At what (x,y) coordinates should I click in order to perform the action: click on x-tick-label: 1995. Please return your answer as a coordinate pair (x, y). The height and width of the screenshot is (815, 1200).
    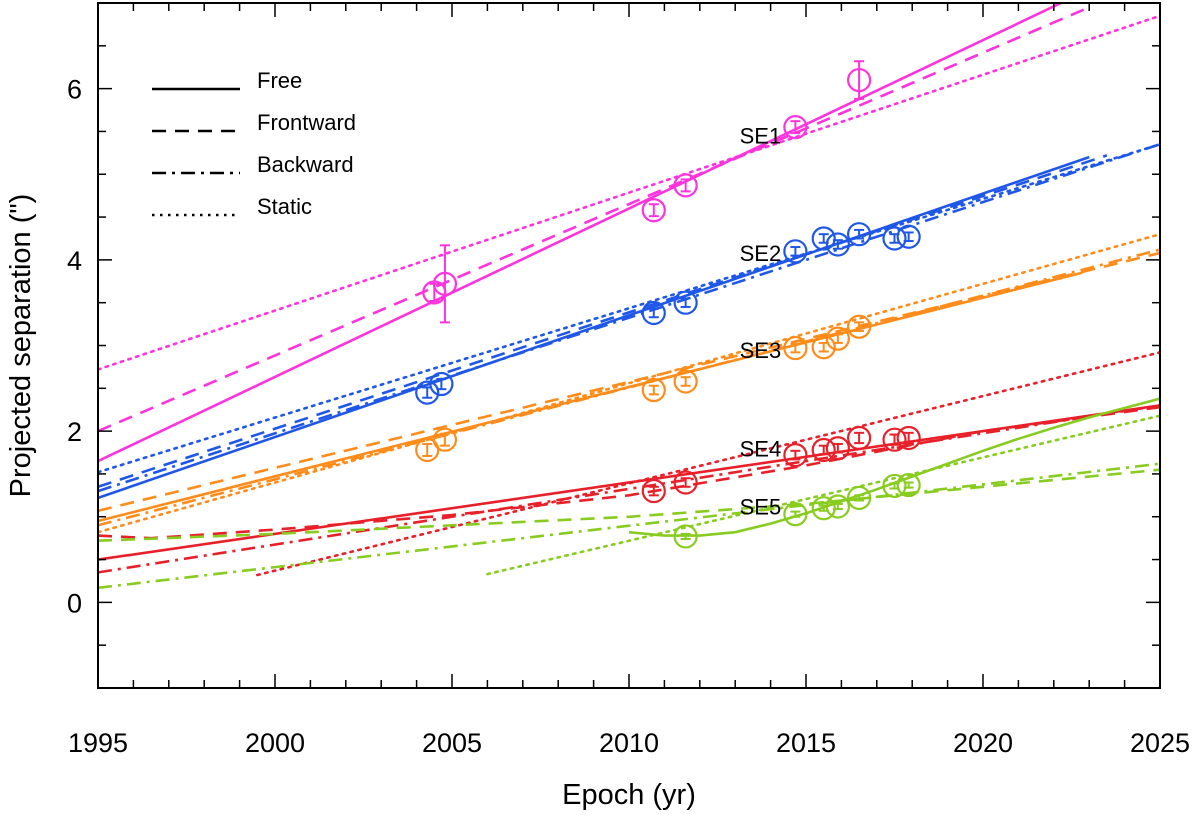
    Looking at the image, I should click on (98, 743).